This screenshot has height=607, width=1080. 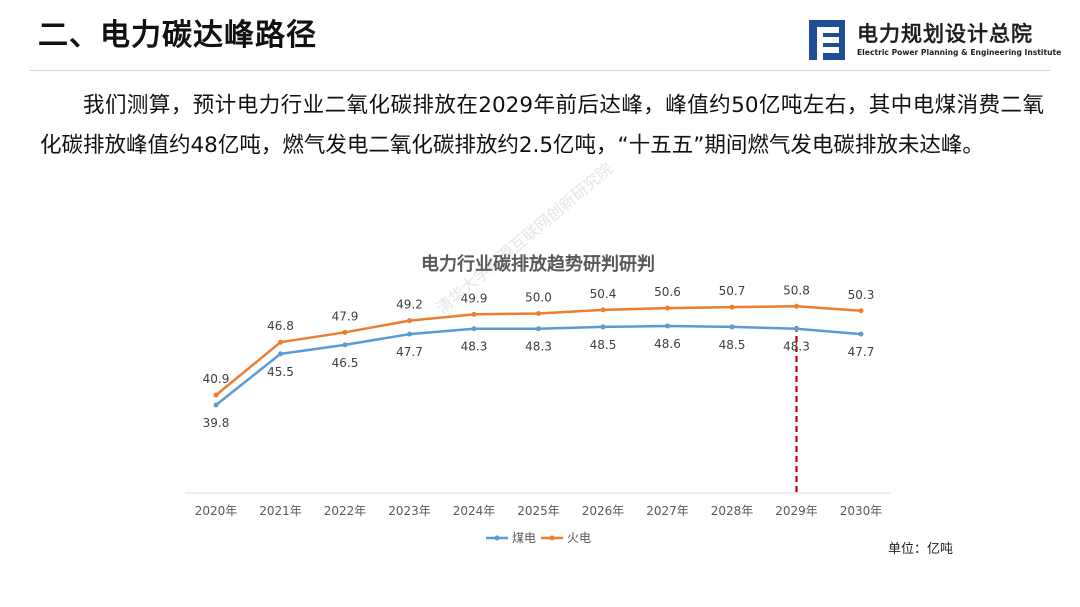 What do you see at coordinates (667, 344) in the screenshot?
I see `data-label: 48.6` at bounding box center [667, 344].